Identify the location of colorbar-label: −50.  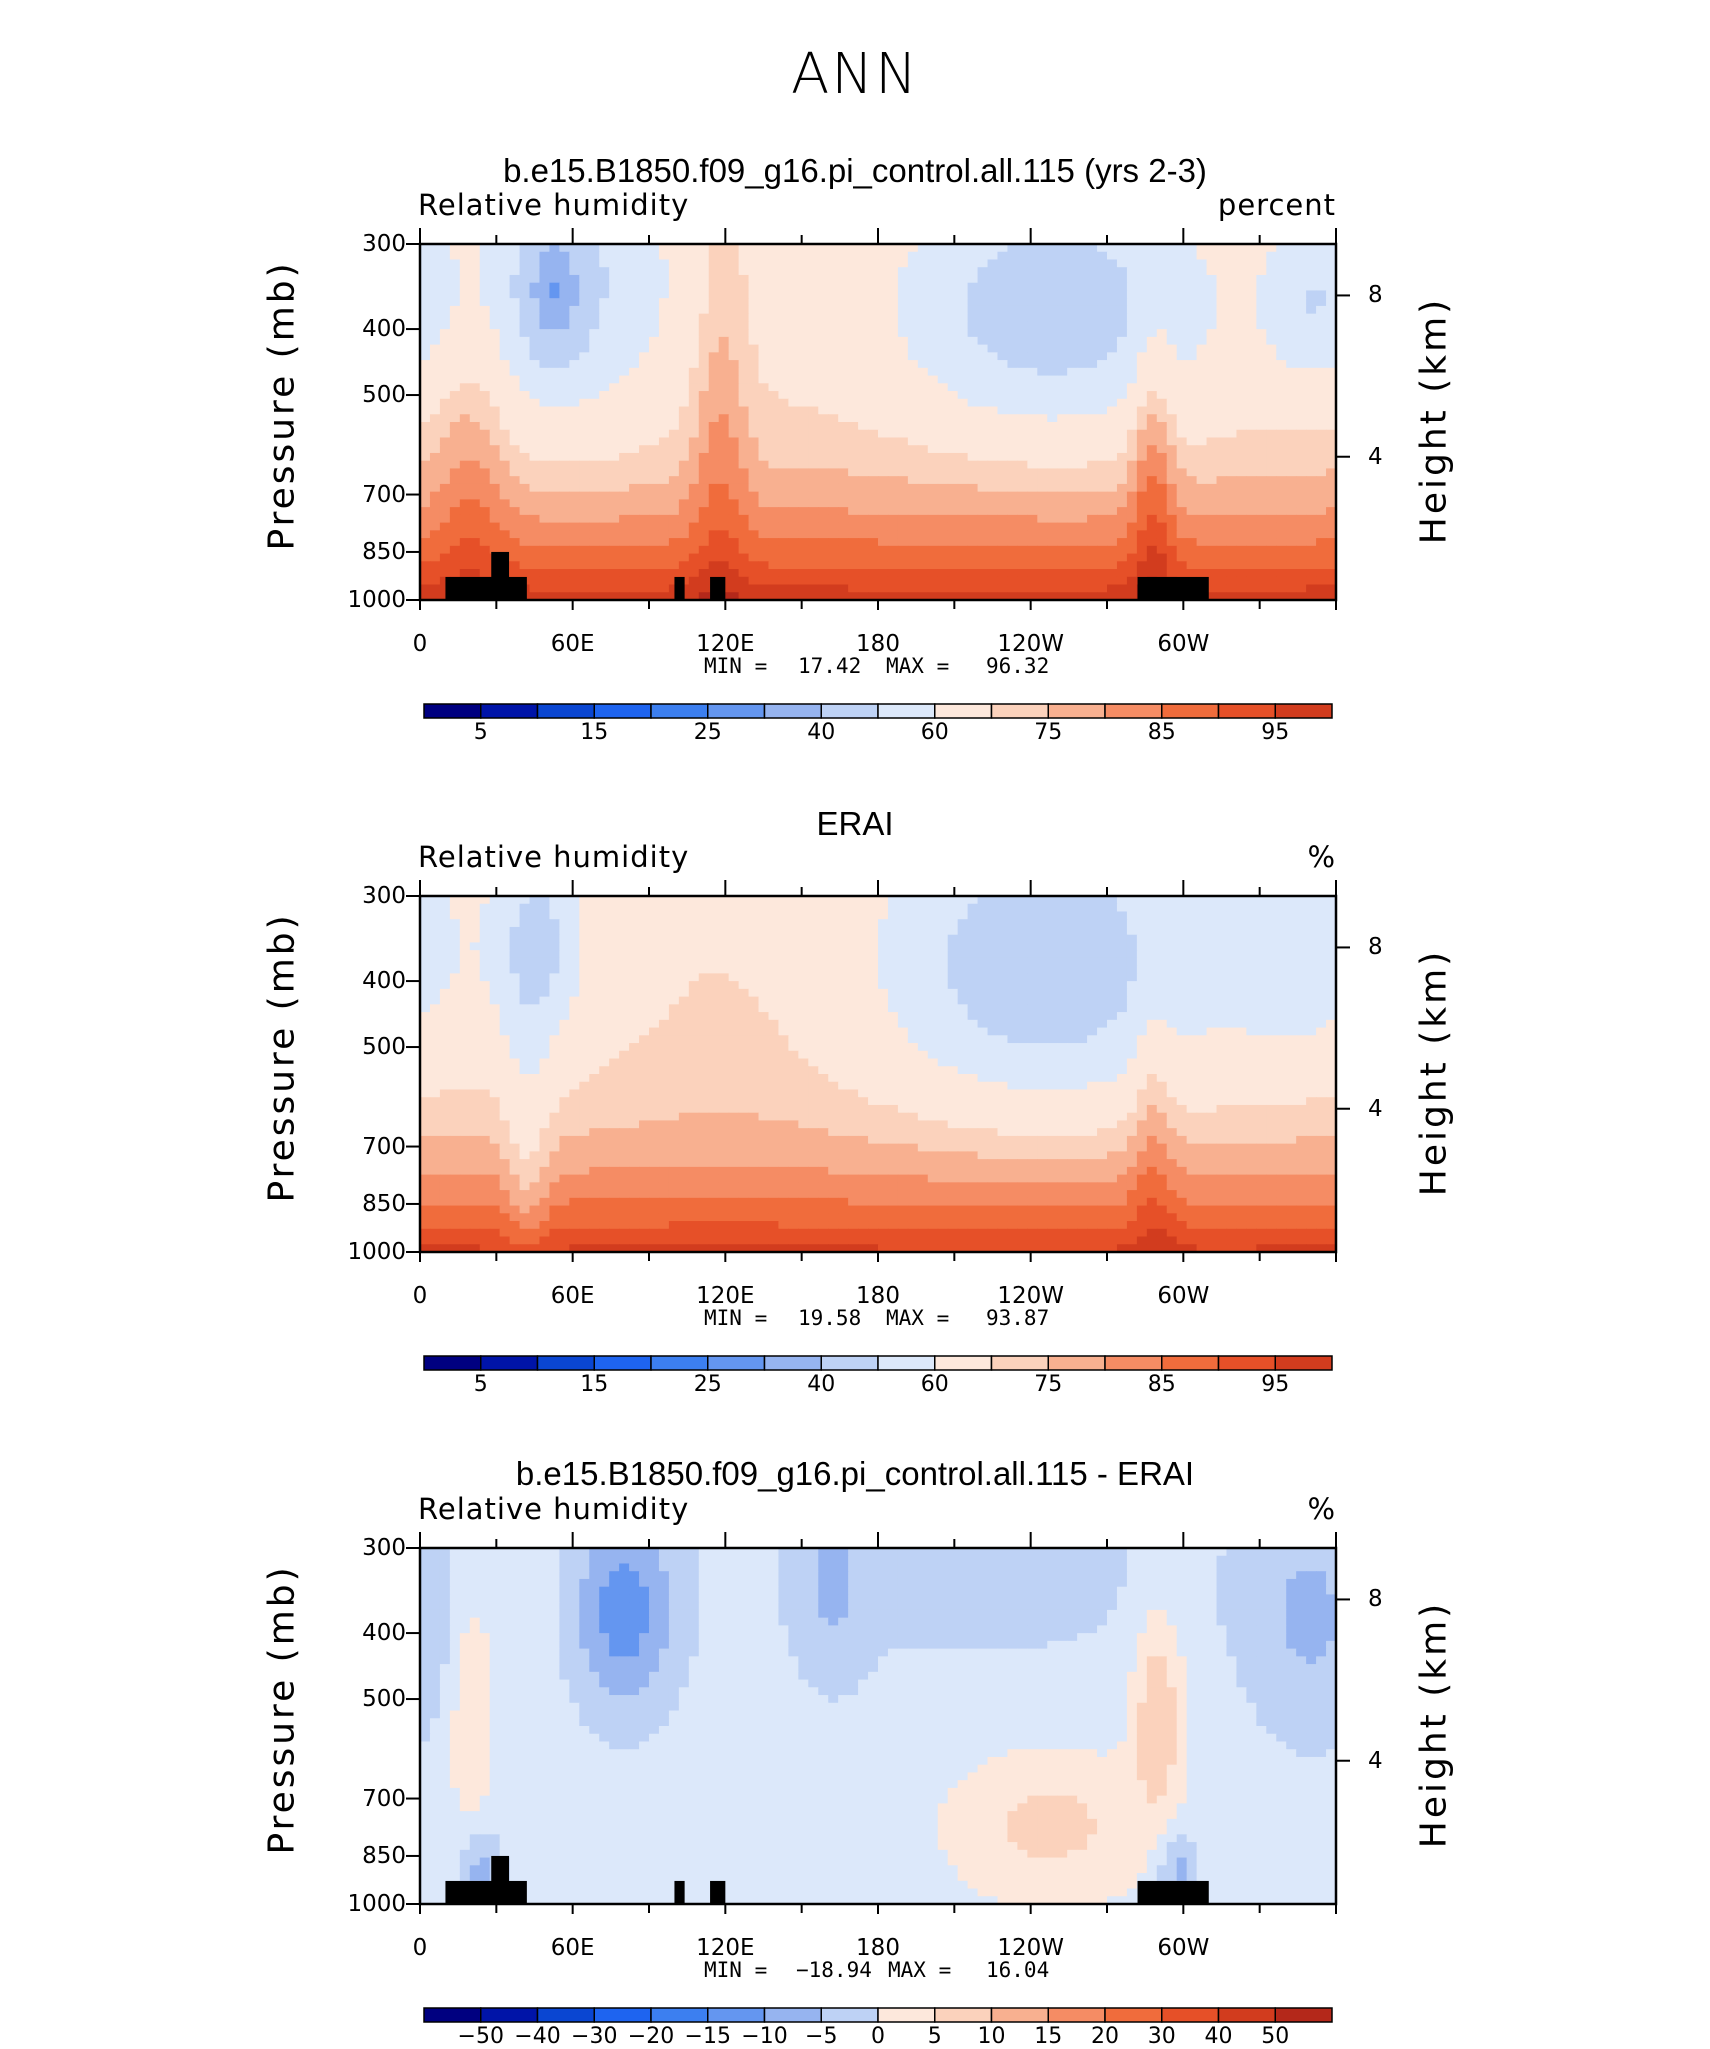
(481, 2036).